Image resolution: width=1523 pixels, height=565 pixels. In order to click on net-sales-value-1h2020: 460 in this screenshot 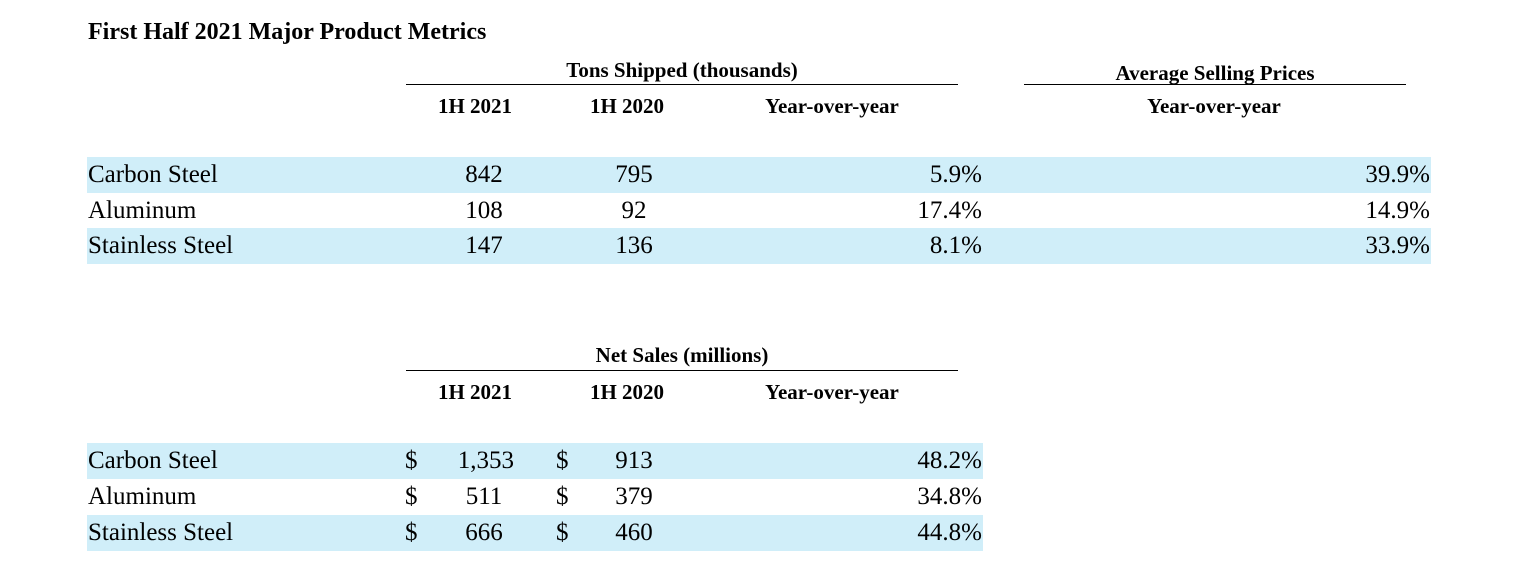, I will do `click(634, 532)`.